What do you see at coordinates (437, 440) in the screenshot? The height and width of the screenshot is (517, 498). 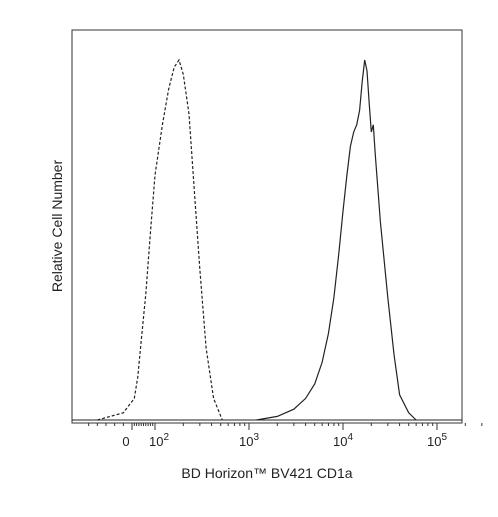 I see `x-tick-label: 10⁵` at bounding box center [437, 440].